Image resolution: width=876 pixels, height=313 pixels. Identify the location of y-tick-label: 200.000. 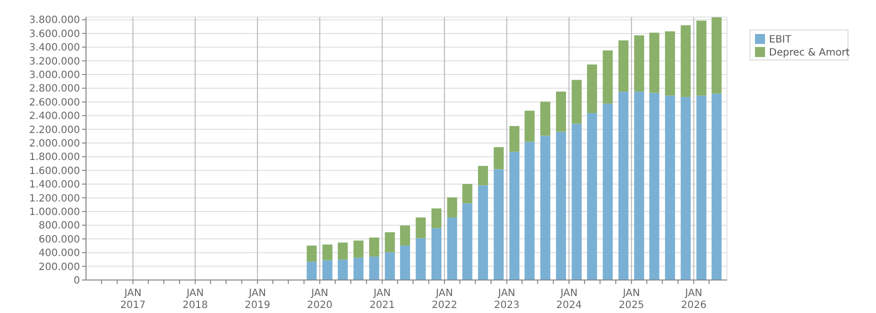
(59, 267).